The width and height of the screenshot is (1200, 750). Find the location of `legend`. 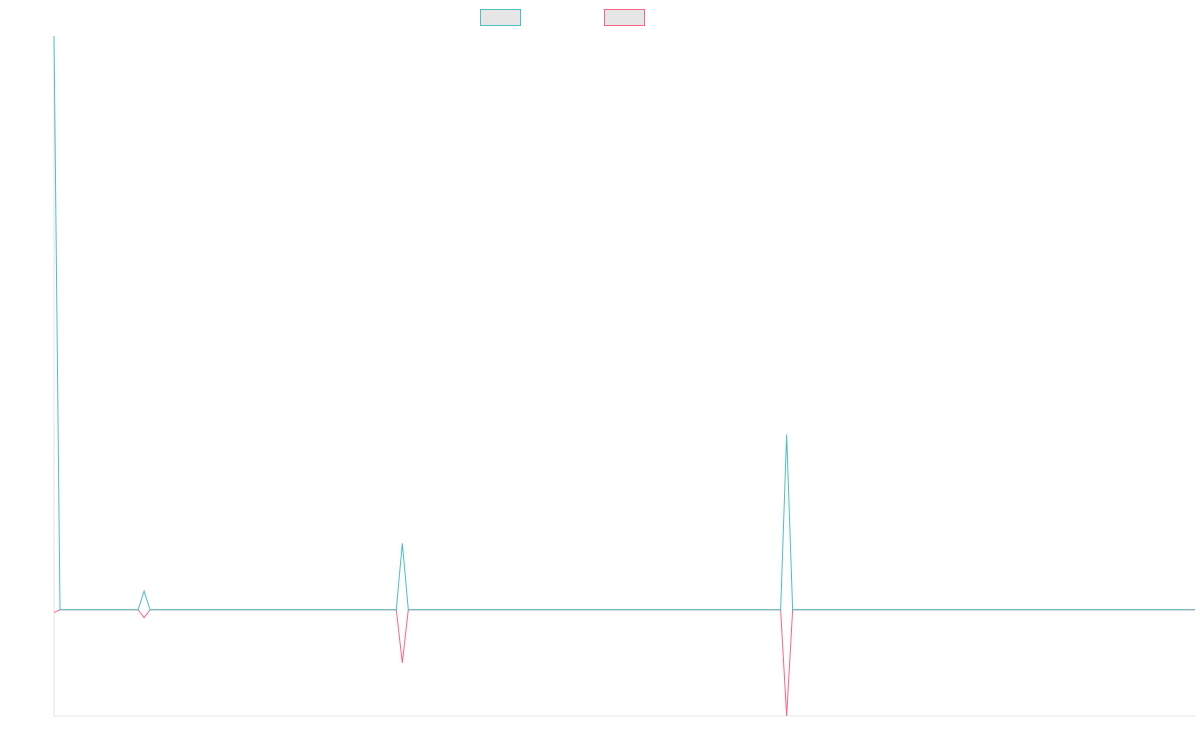

legend is located at coordinates (562, 17).